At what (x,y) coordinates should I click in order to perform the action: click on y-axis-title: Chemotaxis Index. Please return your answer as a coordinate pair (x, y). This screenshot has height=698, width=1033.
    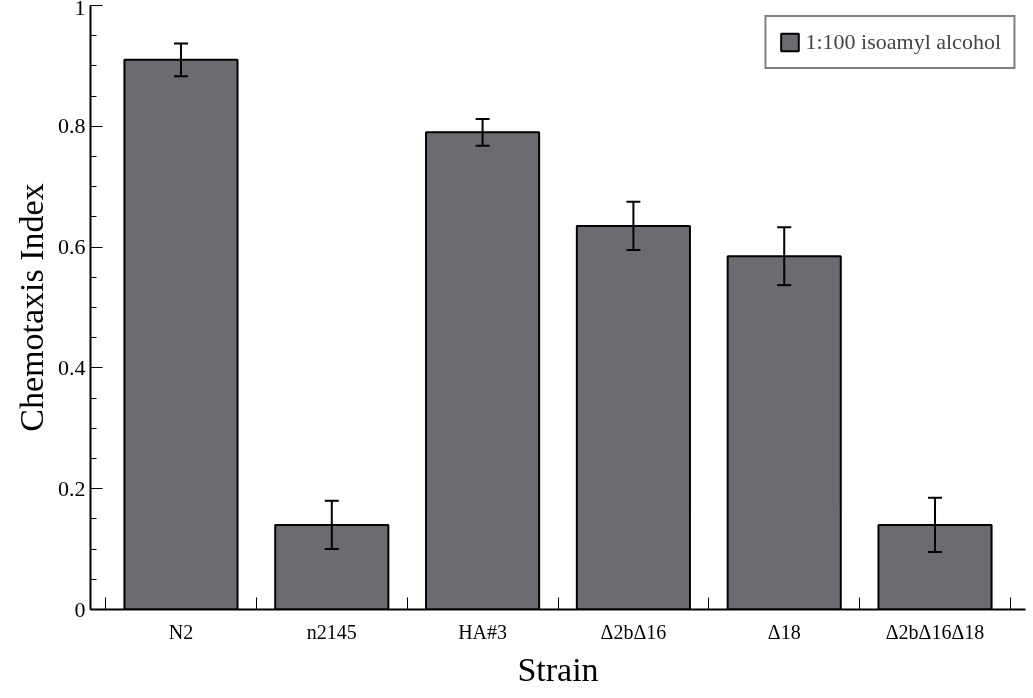
    Looking at the image, I should click on (31, 307).